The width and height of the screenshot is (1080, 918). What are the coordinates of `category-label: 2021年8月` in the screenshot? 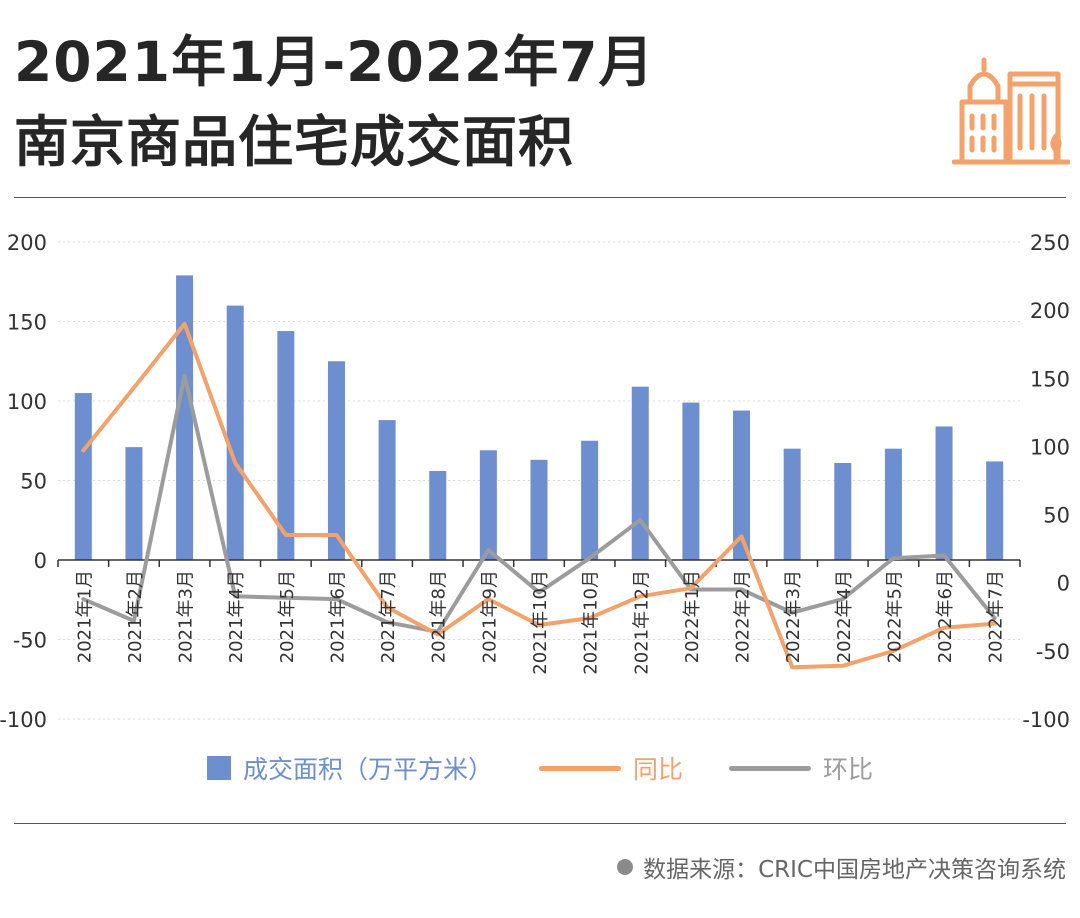 It's located at (439, 616).